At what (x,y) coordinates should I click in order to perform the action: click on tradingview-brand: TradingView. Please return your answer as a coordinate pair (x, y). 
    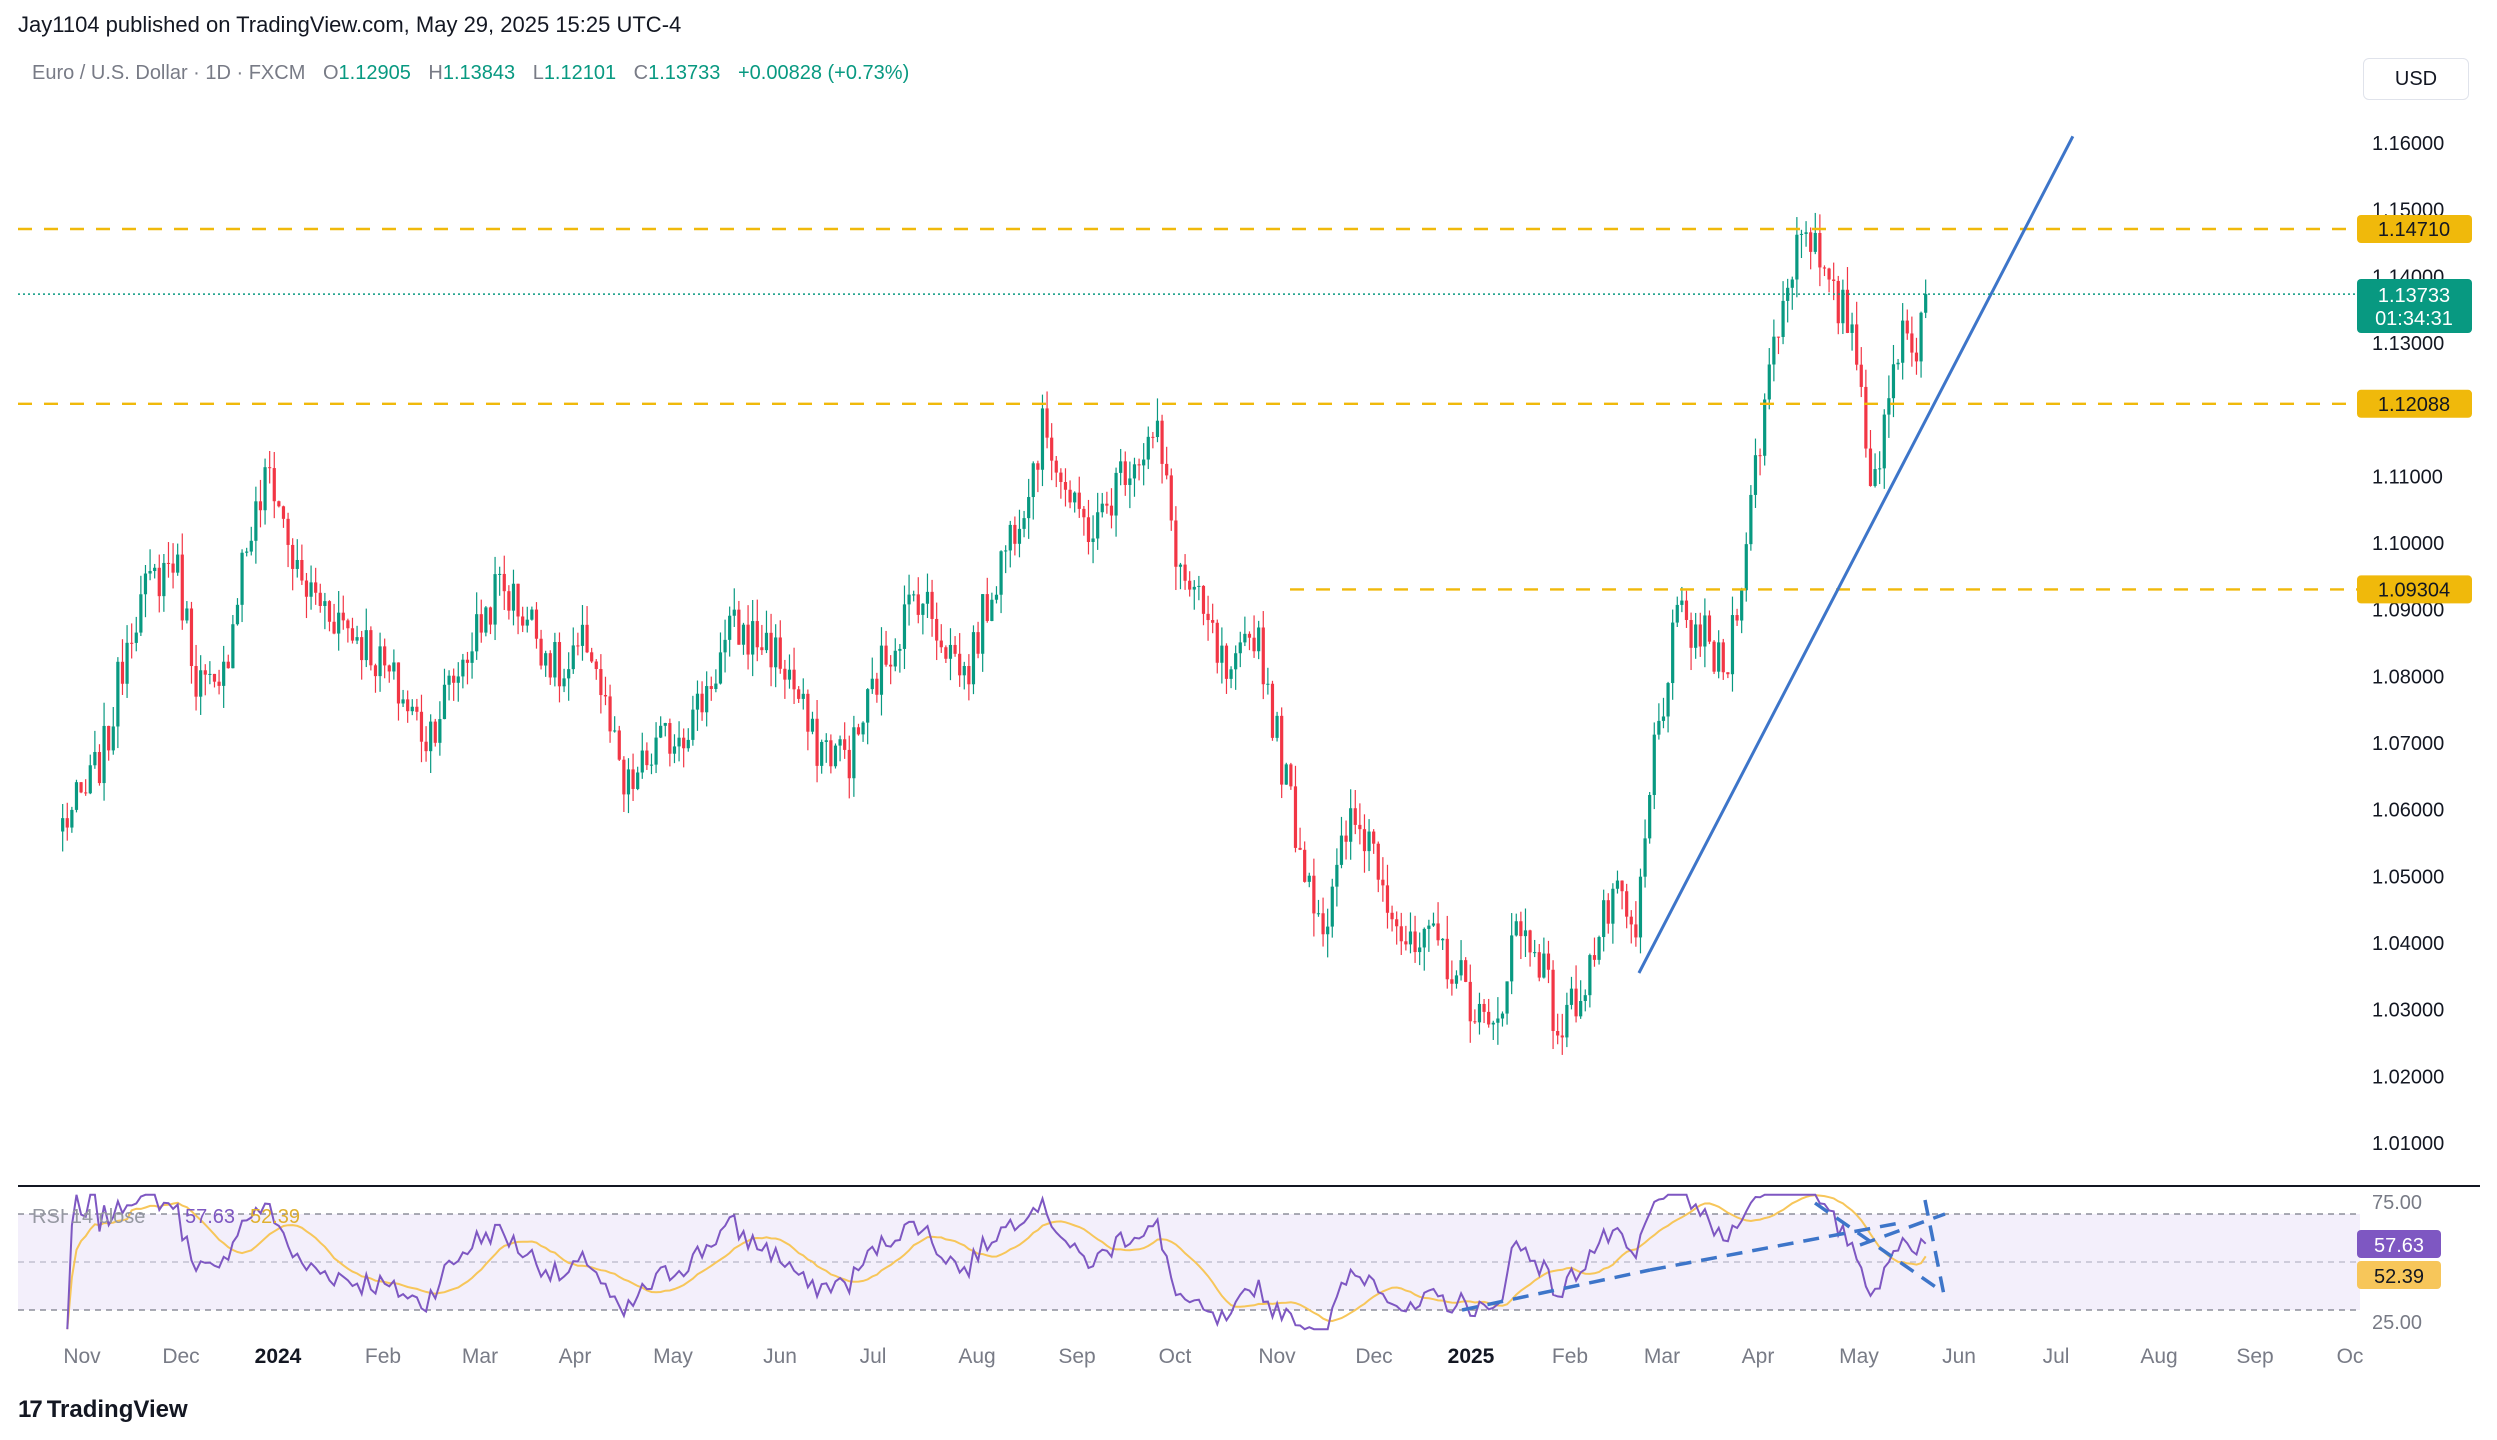
    Looking at the image, I should click on (117, 1409).